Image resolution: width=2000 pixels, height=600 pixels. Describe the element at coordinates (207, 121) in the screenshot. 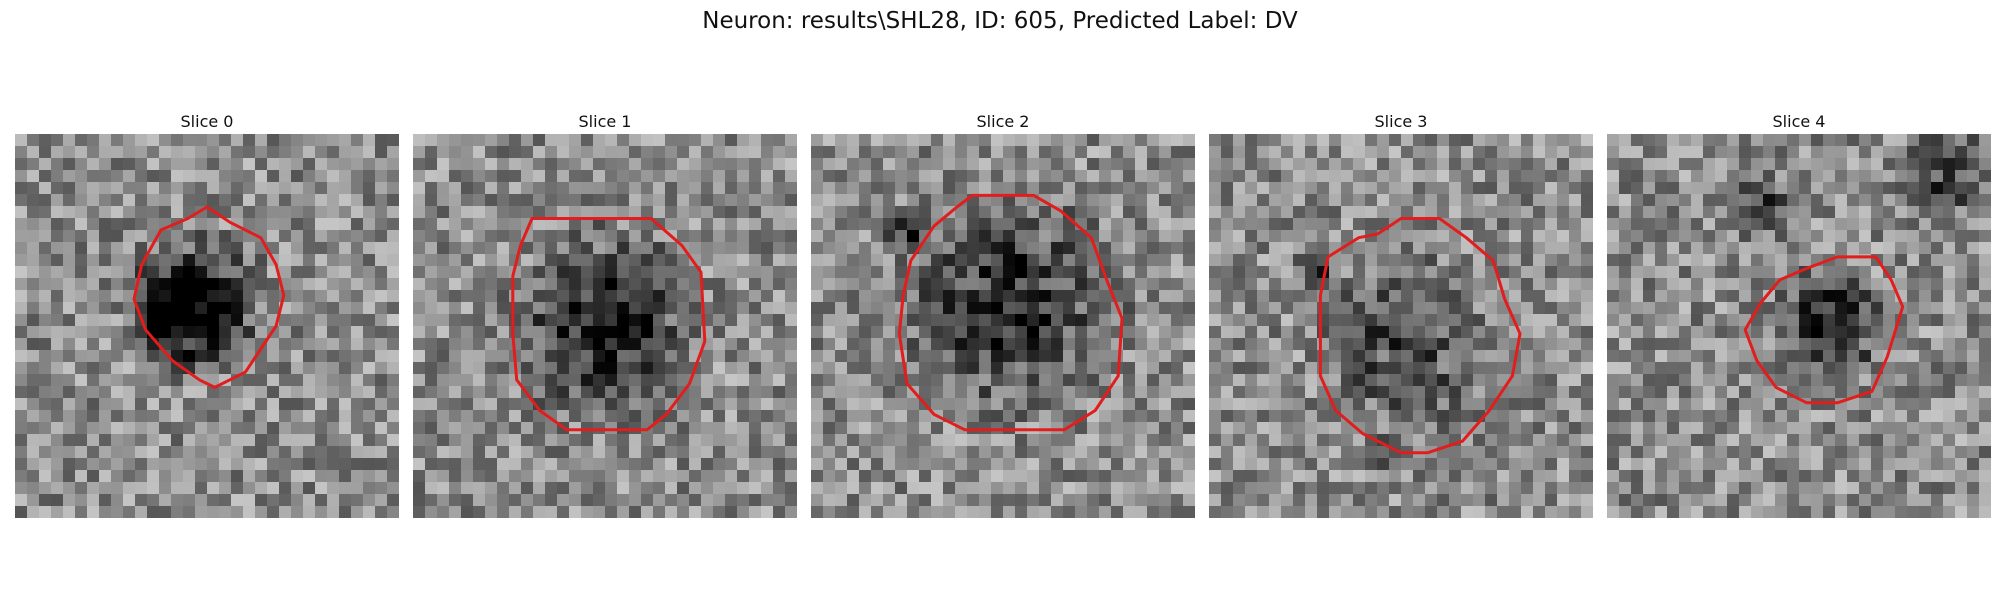

I see `slice-title-0: Slice 0` at that location.